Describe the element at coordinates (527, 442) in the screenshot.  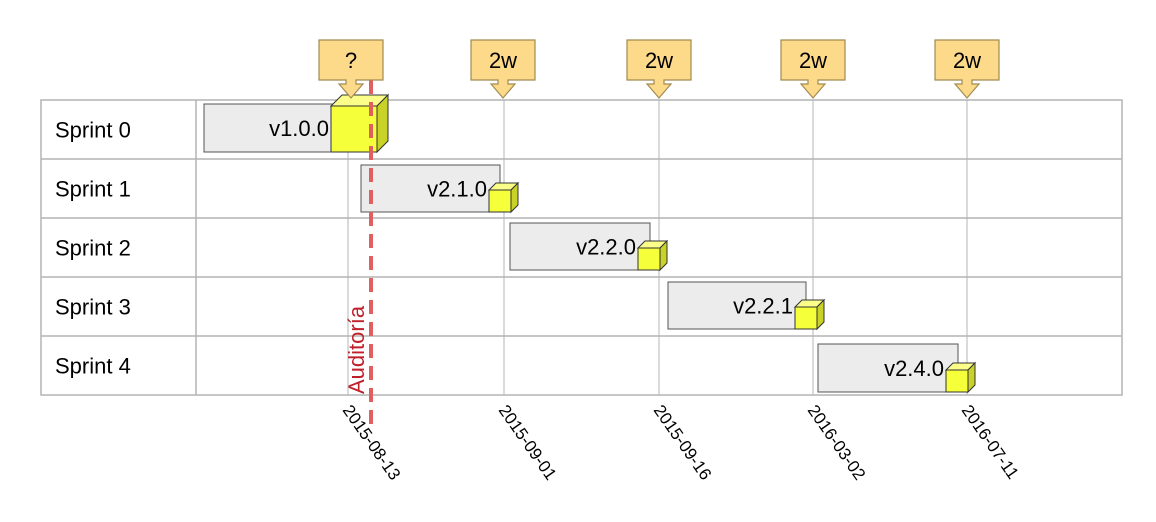
I see `date-label: 2015-09-01` at that location.